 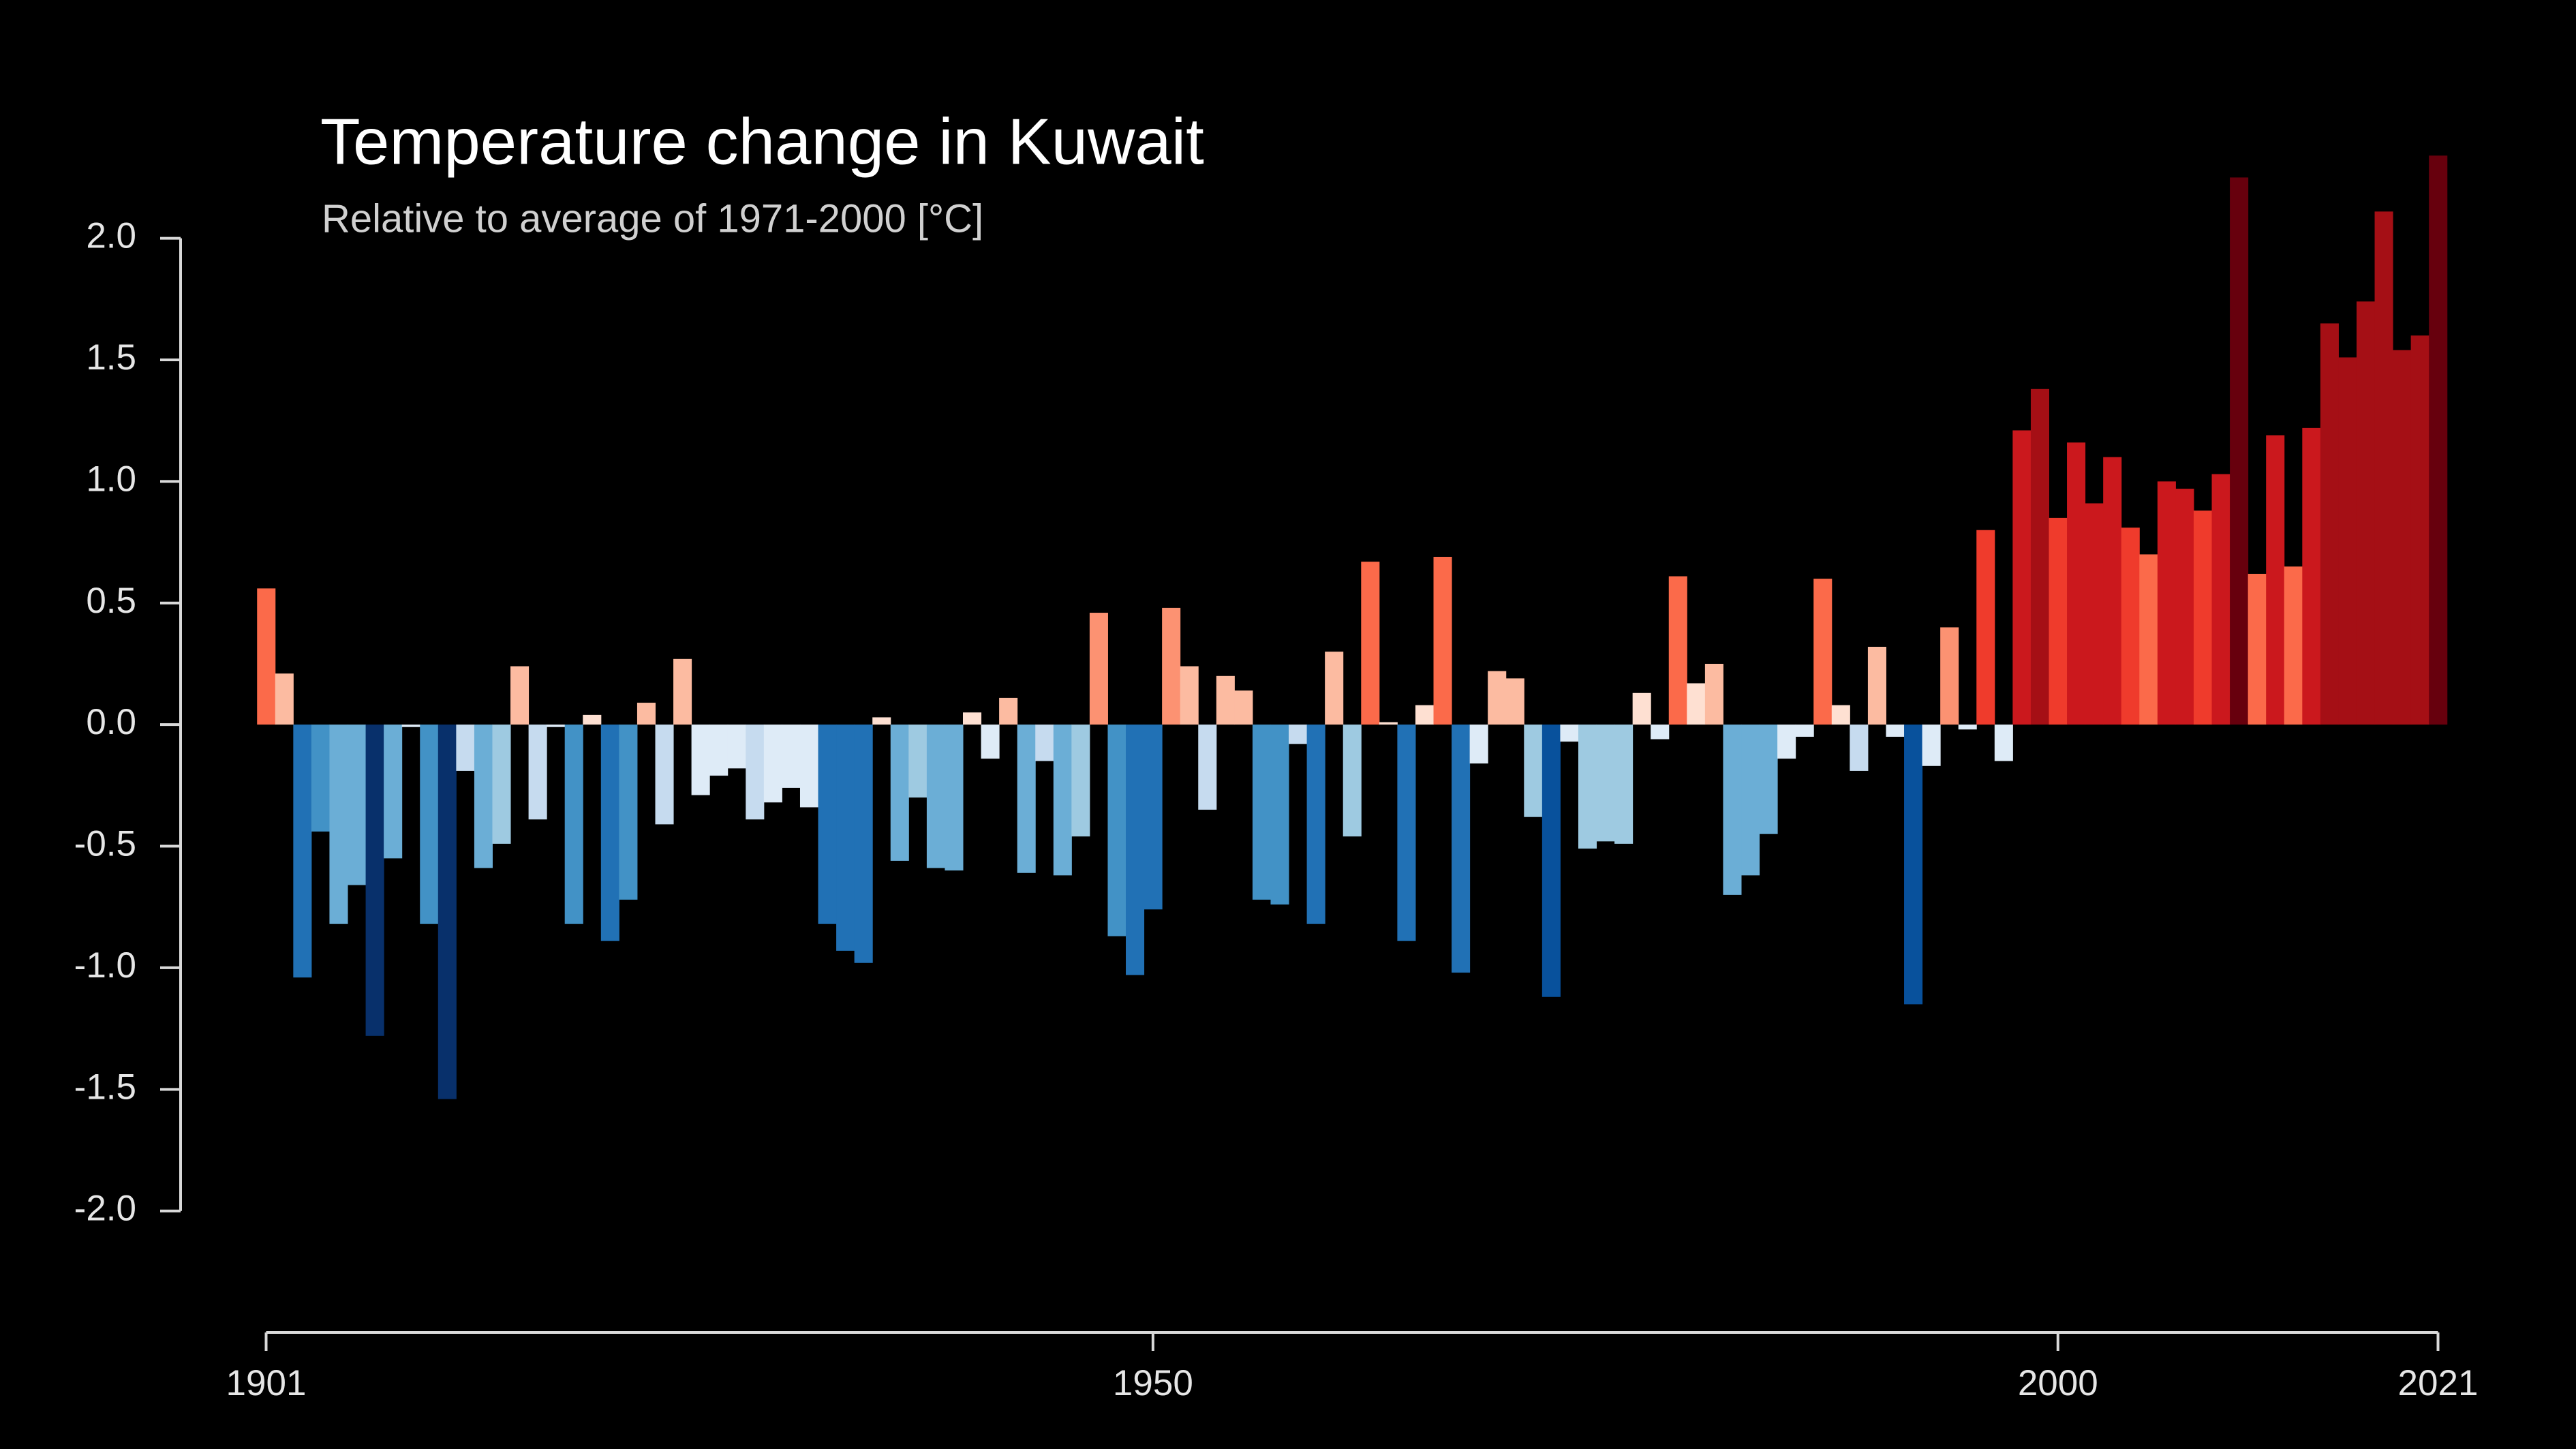 I want to click on y-tick-label: -0.5, so click(x=105, y=844).